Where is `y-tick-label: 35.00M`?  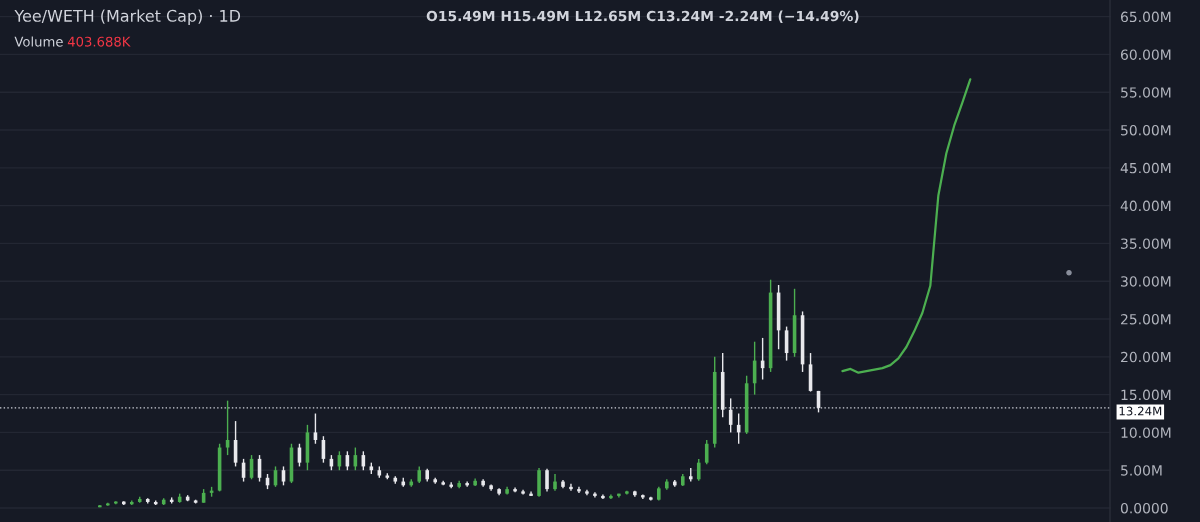
y-tick-label: 35.00M is located at coordinates (1146, 243).